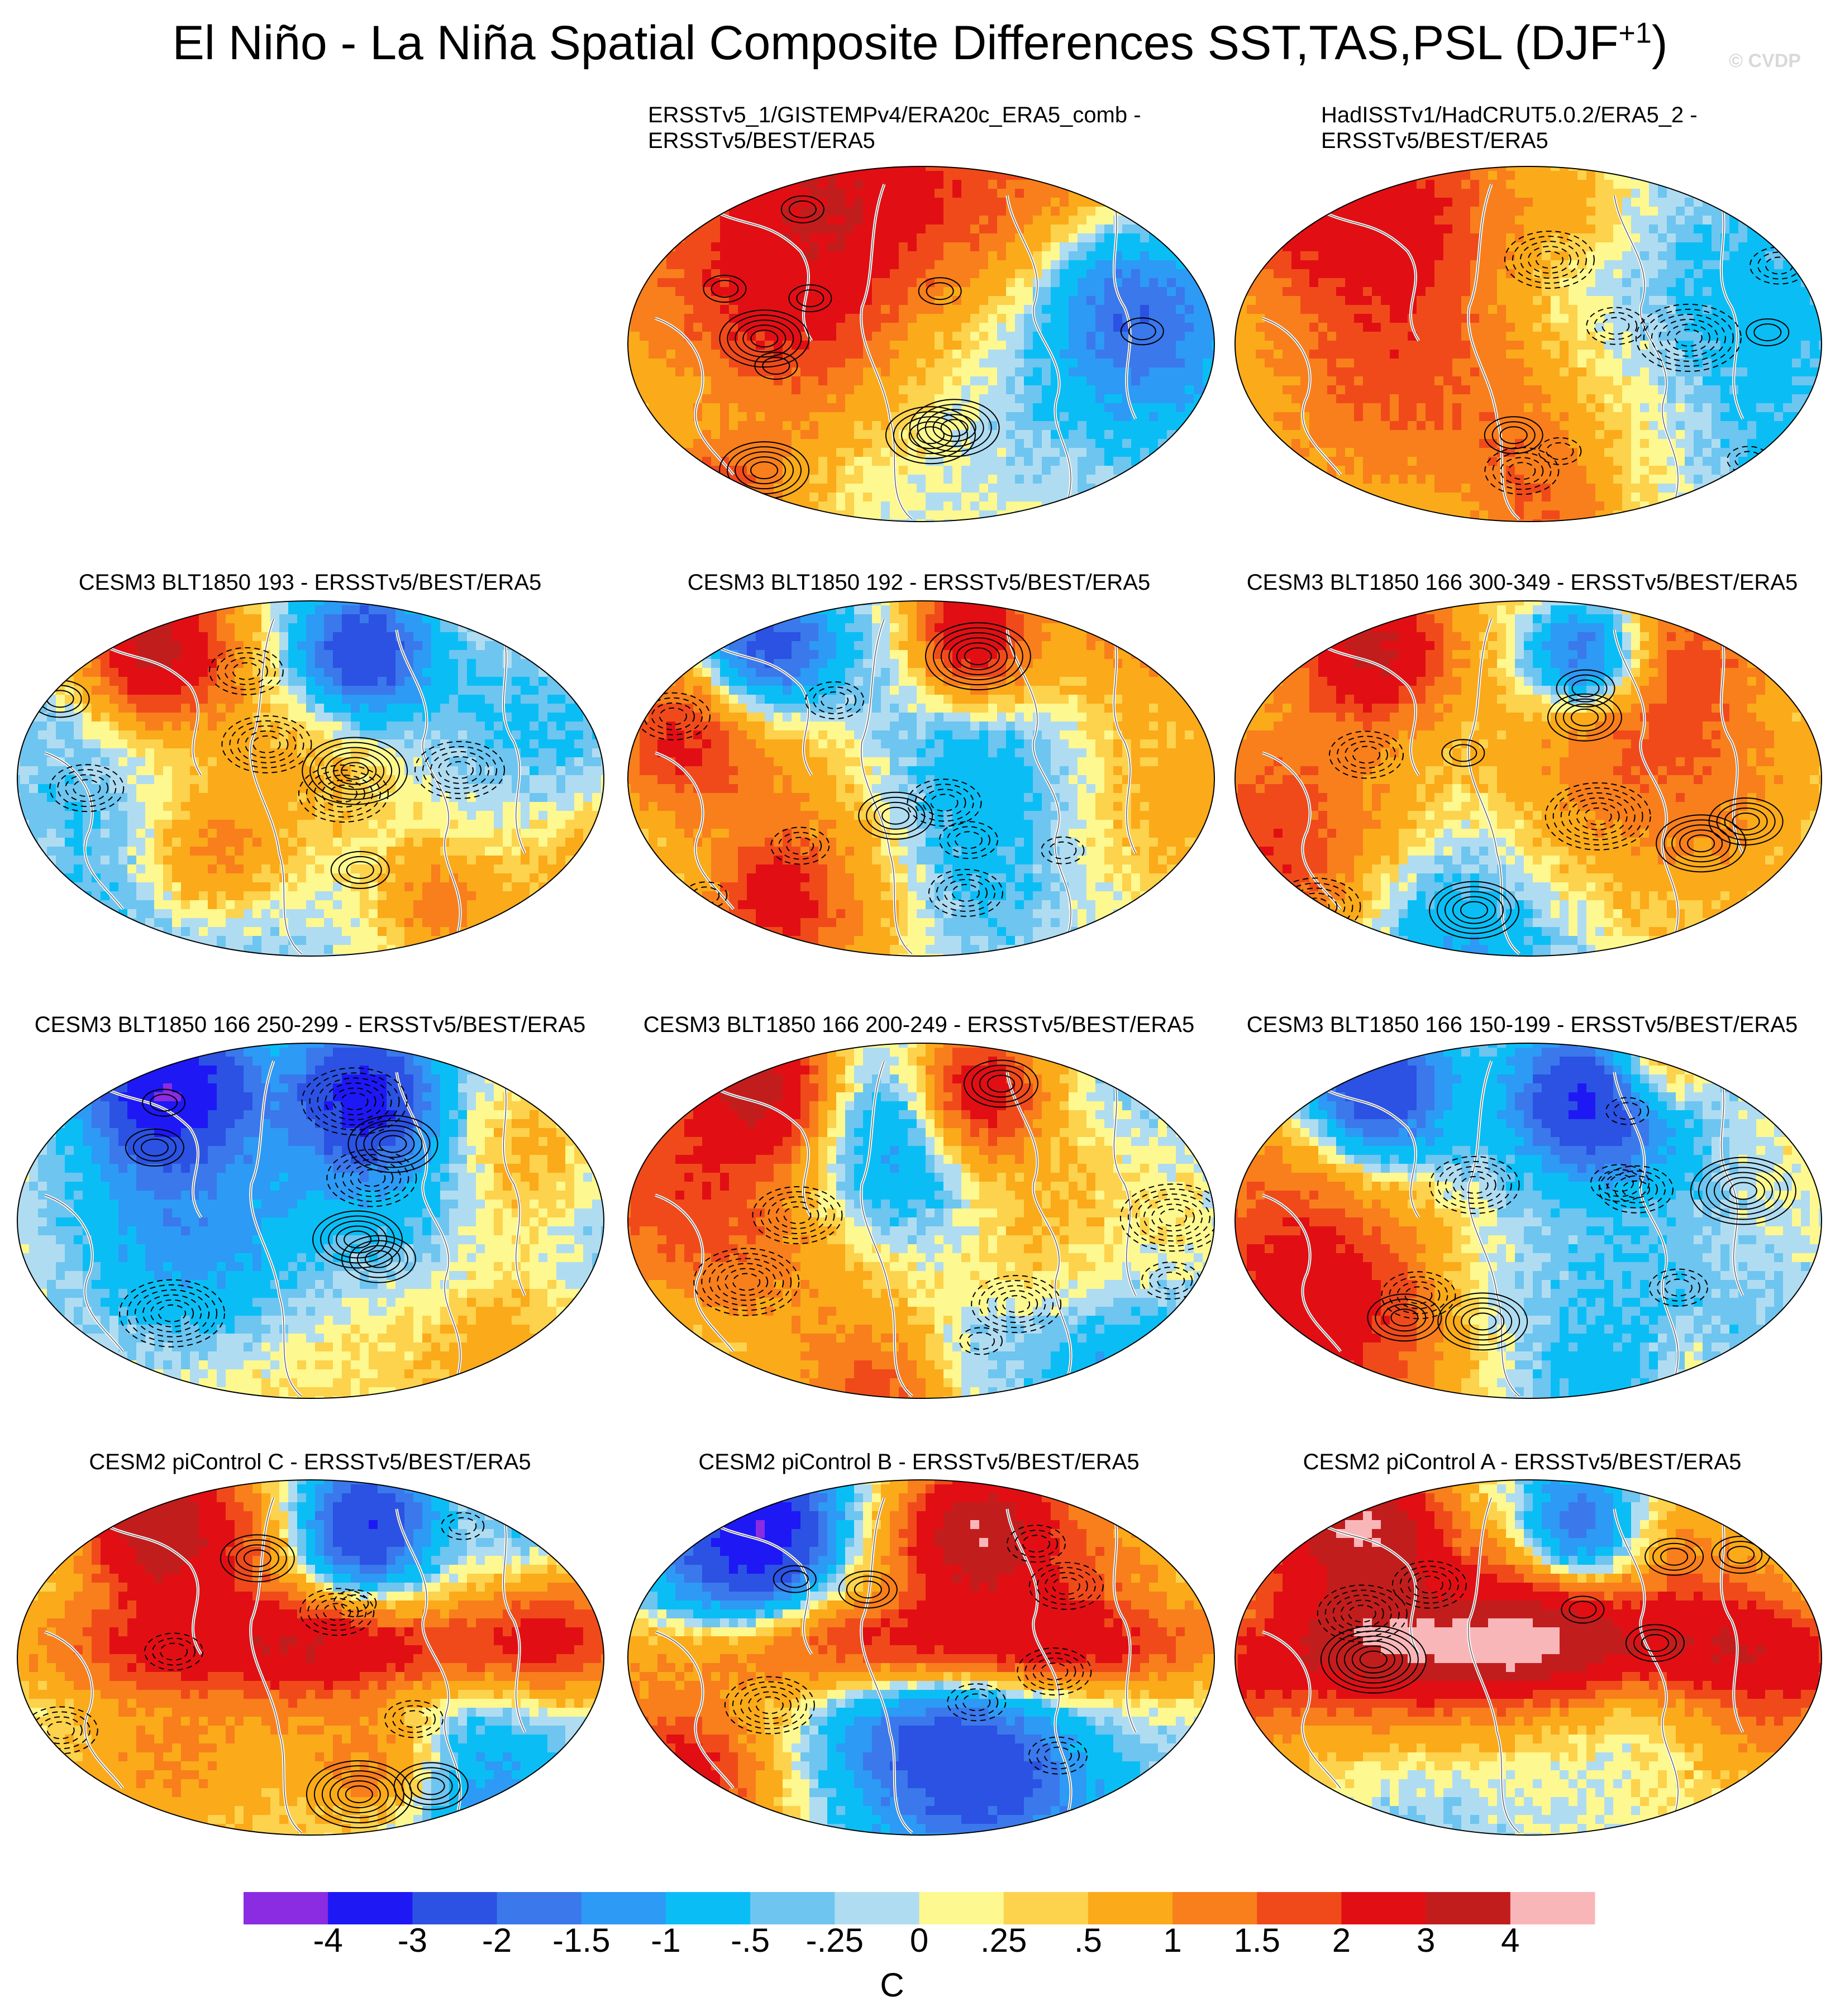  Describe the element at coordinates (1004, 1941) in the screenshot. I see `colorbar-tick-label: .25` at that location.